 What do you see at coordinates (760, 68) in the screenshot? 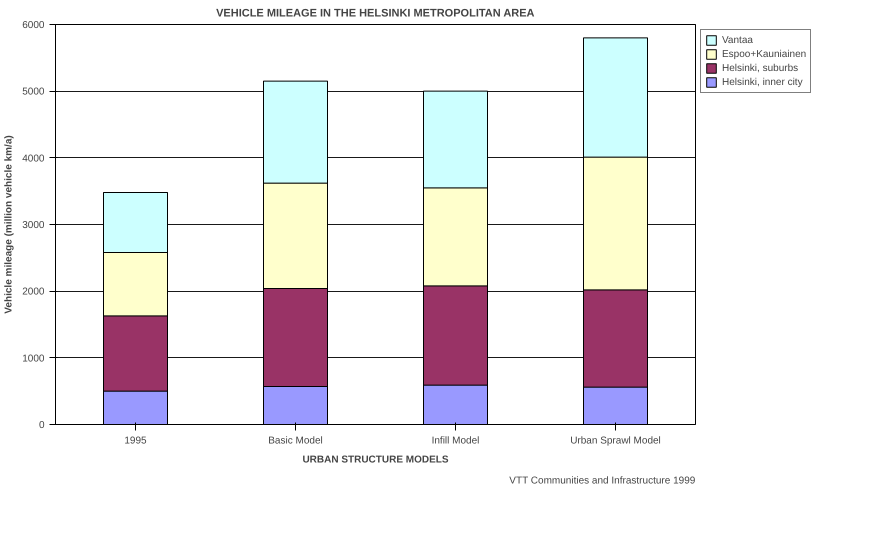
I see `legend-label: Helsinki, suburbs` at bounding box center [760, 68].